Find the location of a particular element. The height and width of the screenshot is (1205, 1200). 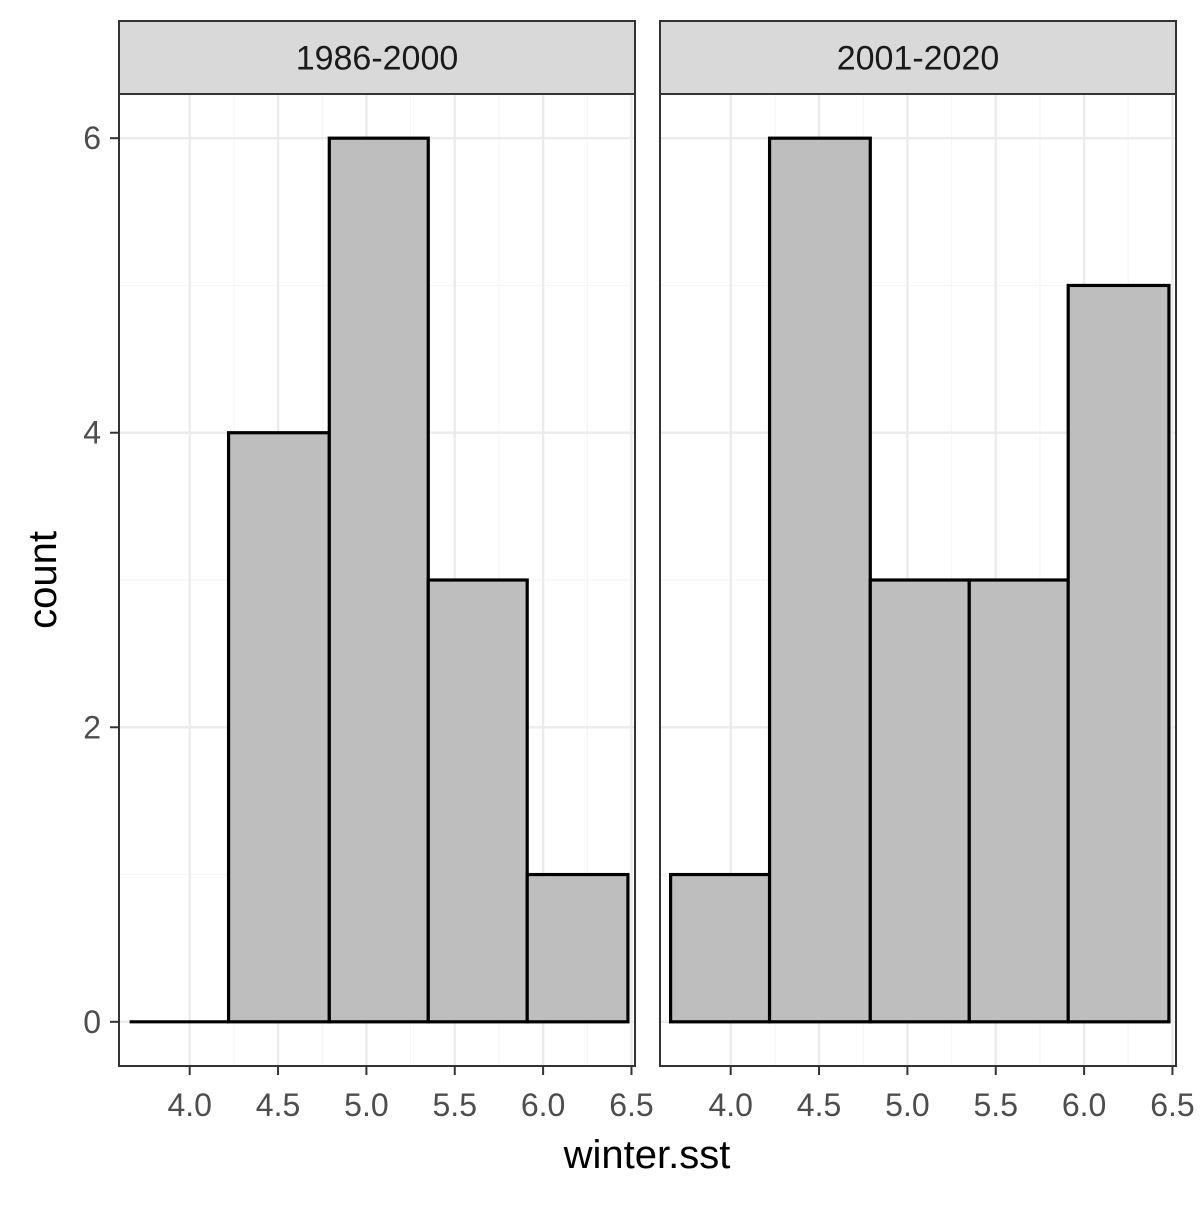

facet-strip-label-1: 1986-2000 is located at coordinates (377, 59).